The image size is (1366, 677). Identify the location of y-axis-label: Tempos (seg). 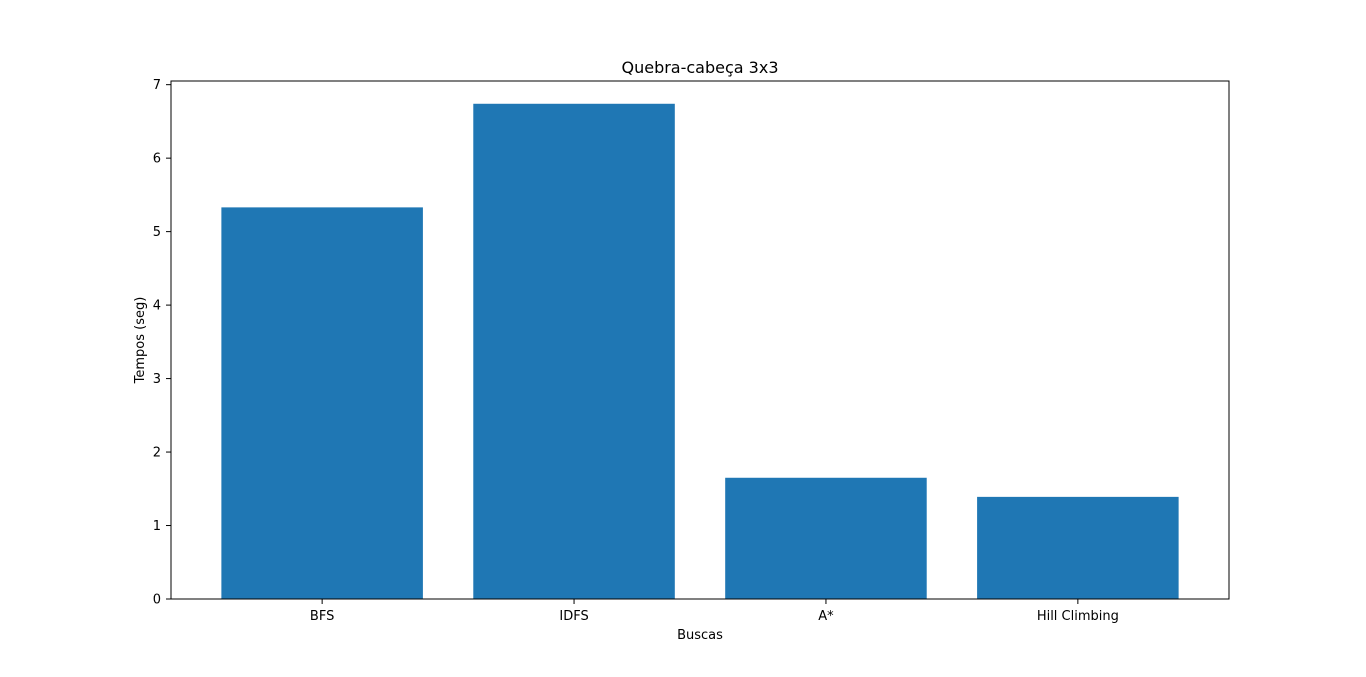
(140, 341).